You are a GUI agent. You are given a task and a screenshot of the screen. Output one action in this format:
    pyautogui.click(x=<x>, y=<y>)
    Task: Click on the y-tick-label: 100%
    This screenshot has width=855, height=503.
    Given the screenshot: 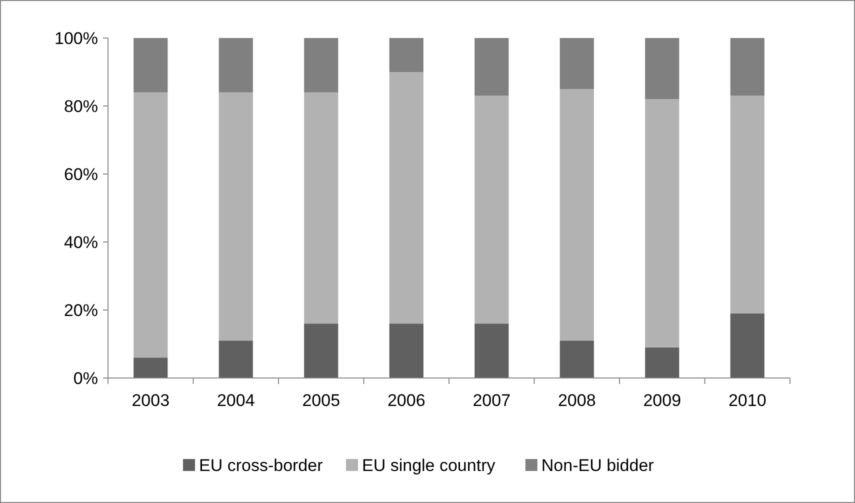 What is the action you would take?
    pyautogui.click(x=76, y=38)
    